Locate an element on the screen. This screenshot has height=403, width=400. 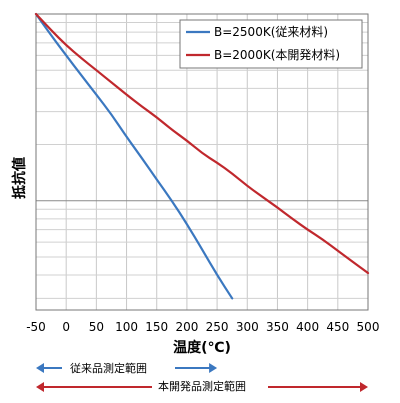
y-axis-title: 抵抗値 is located at coordinates (19, 178).